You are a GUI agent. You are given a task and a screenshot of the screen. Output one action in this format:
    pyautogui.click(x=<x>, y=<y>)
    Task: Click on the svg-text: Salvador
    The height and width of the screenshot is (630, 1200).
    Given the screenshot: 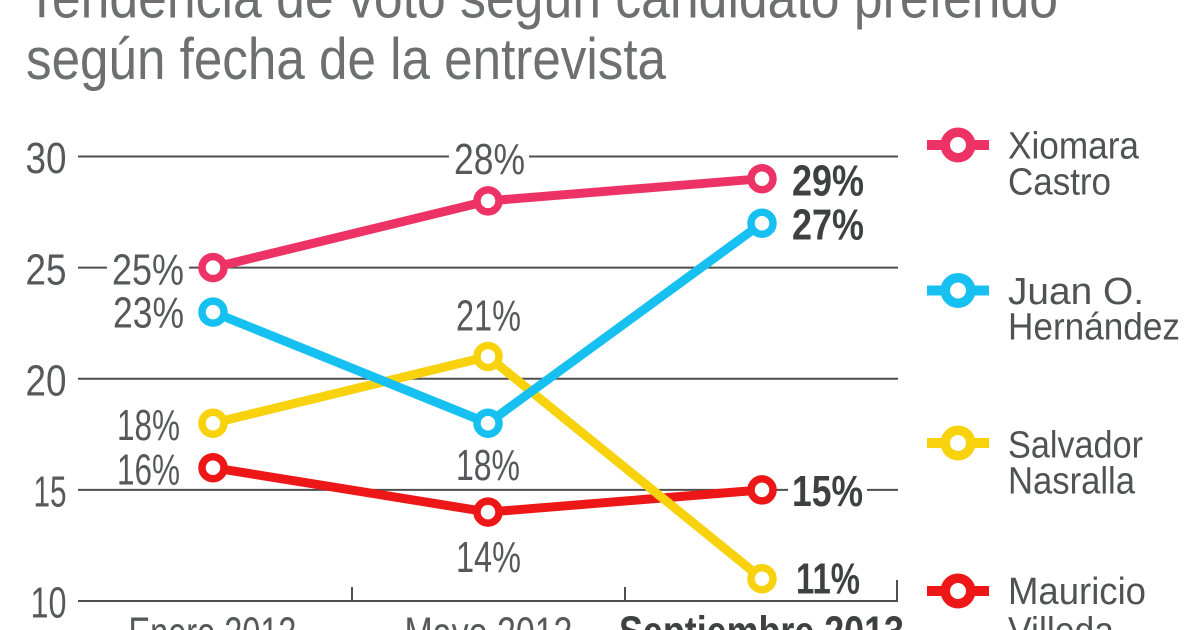 What is the action you would take?
    pyautogui.click(x=1075, y=446)
    